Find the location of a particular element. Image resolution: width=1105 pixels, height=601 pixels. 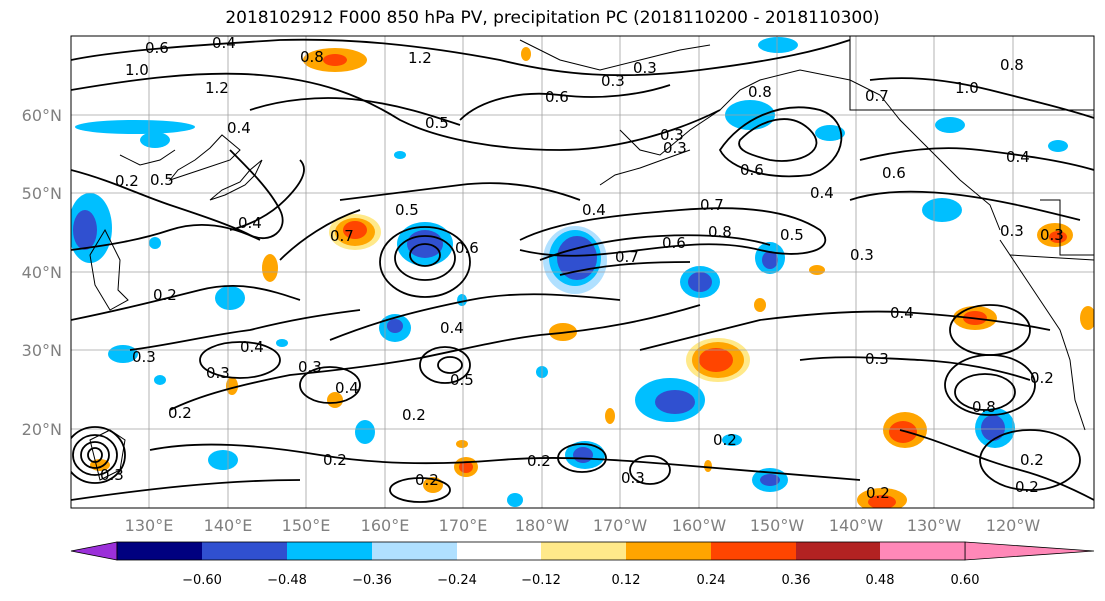

lon-label: 140°E is located at coordinates (228, 525).